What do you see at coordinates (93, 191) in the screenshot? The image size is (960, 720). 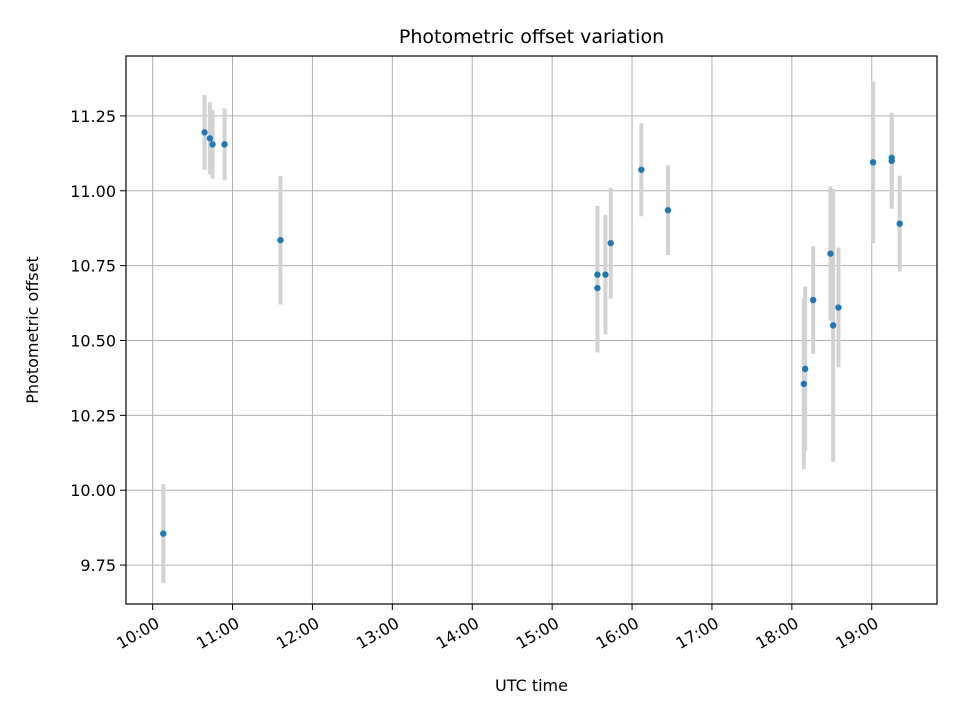 I see `y-tick-label: 11.00` at bounding box center [93, 191].